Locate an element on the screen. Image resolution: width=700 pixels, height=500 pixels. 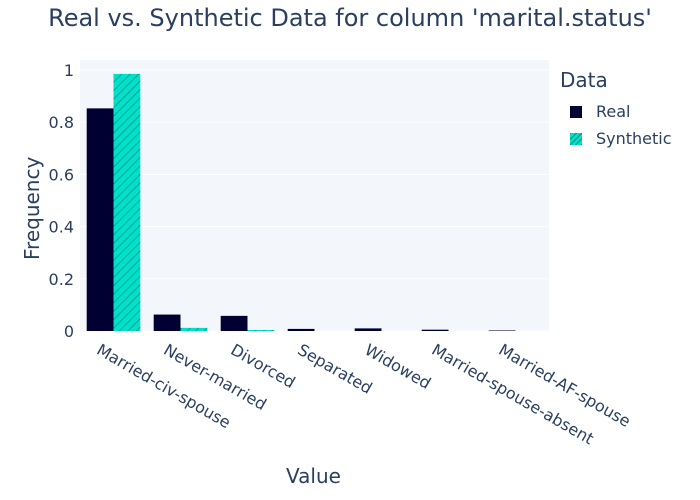
x-tick-label: Separated is located at coordinates (335, 369).